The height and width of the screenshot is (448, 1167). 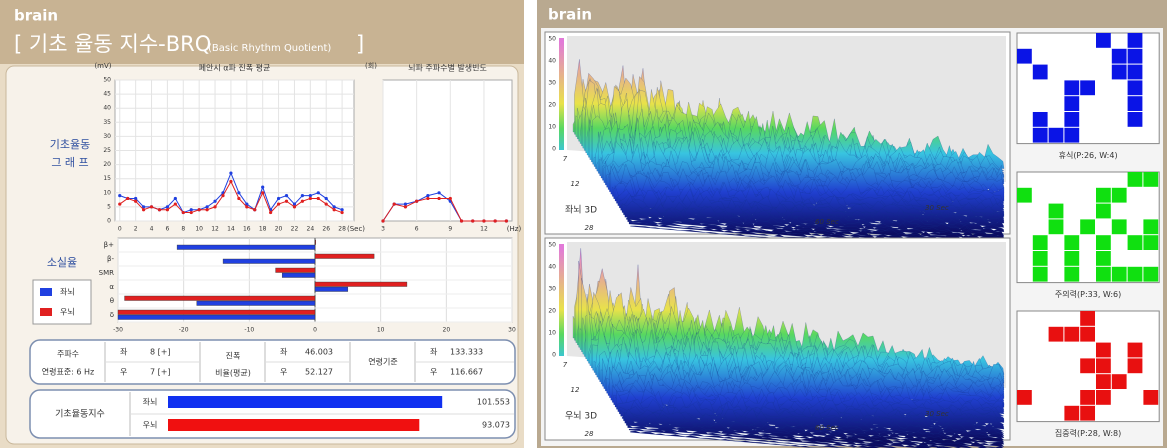 What do you see at coordinates (152, 229) in the screenshot?
I see `x-tick-label: 4` at bounding box center [152, 229].